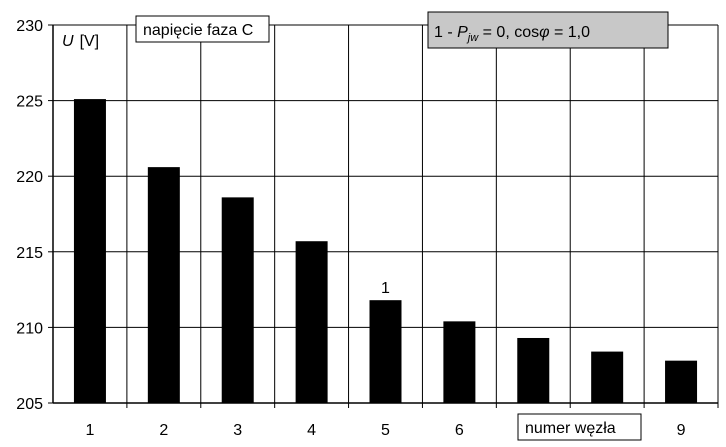 The height and width of the screenshot is (447, 726). I want to click on legend-tail: = 1,0, so click(570, 32).